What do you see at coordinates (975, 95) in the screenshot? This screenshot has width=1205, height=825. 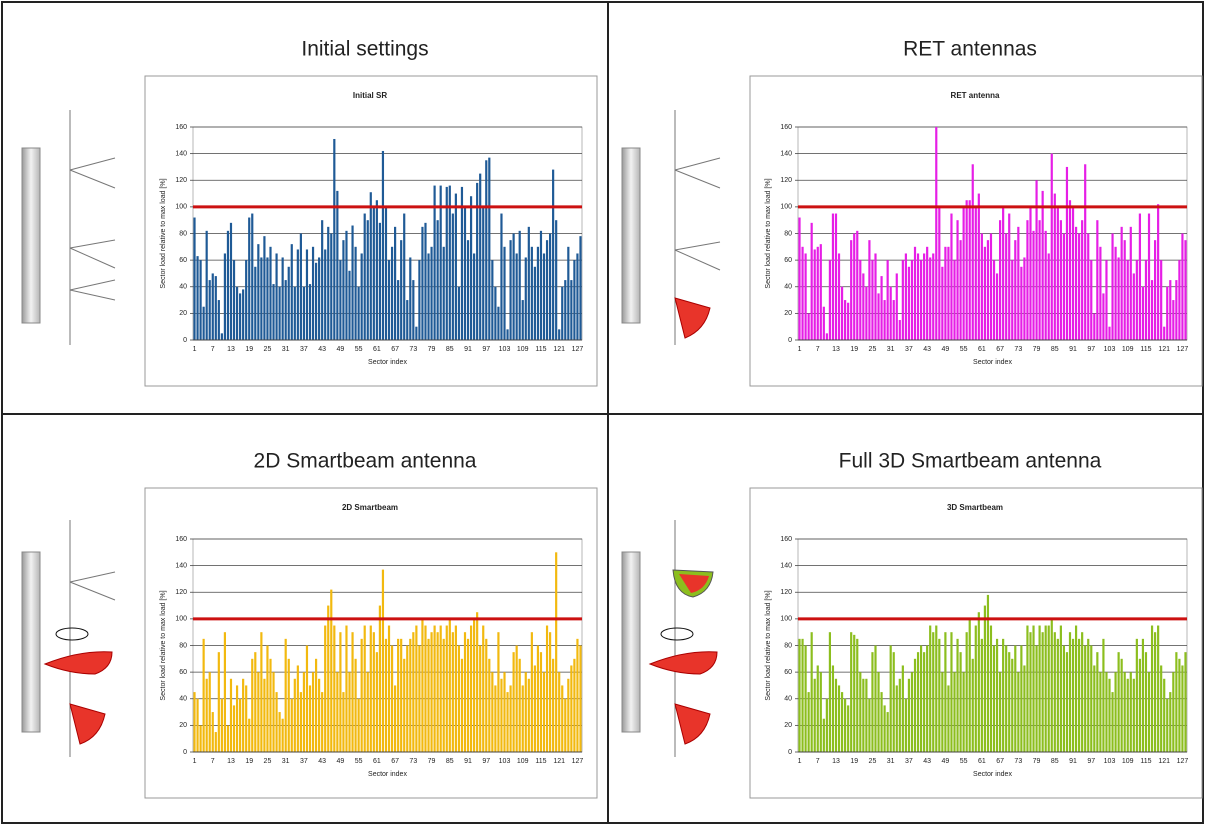 I see `chart-title: RET antenna` at bounding box center [975, 95].